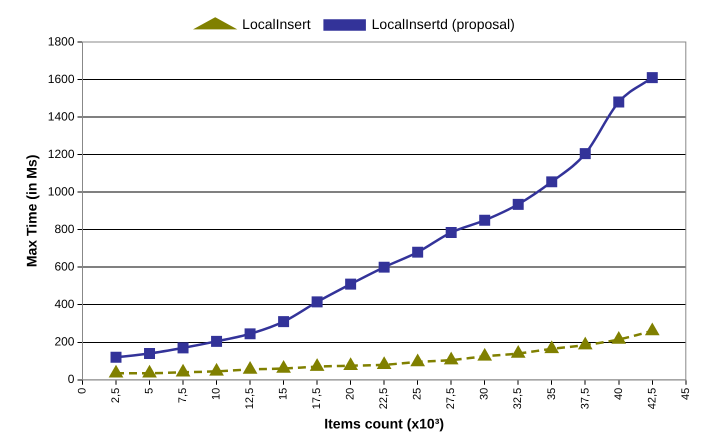 Image resolution: width=702 pixels, height=441 pixels. I want to click on x-tick-label: 42,5, so click(652, 399).